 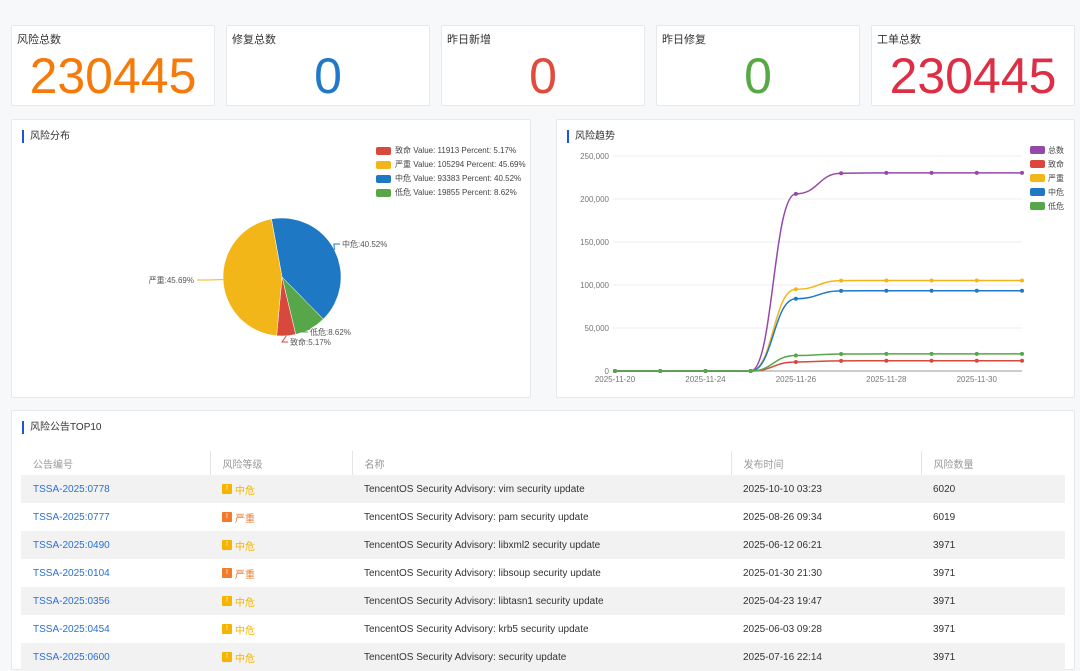 What do you see at coordinates (993, 489) in the screenshot?
I see `risk-count: 6020` at bounding box center [993, 489].